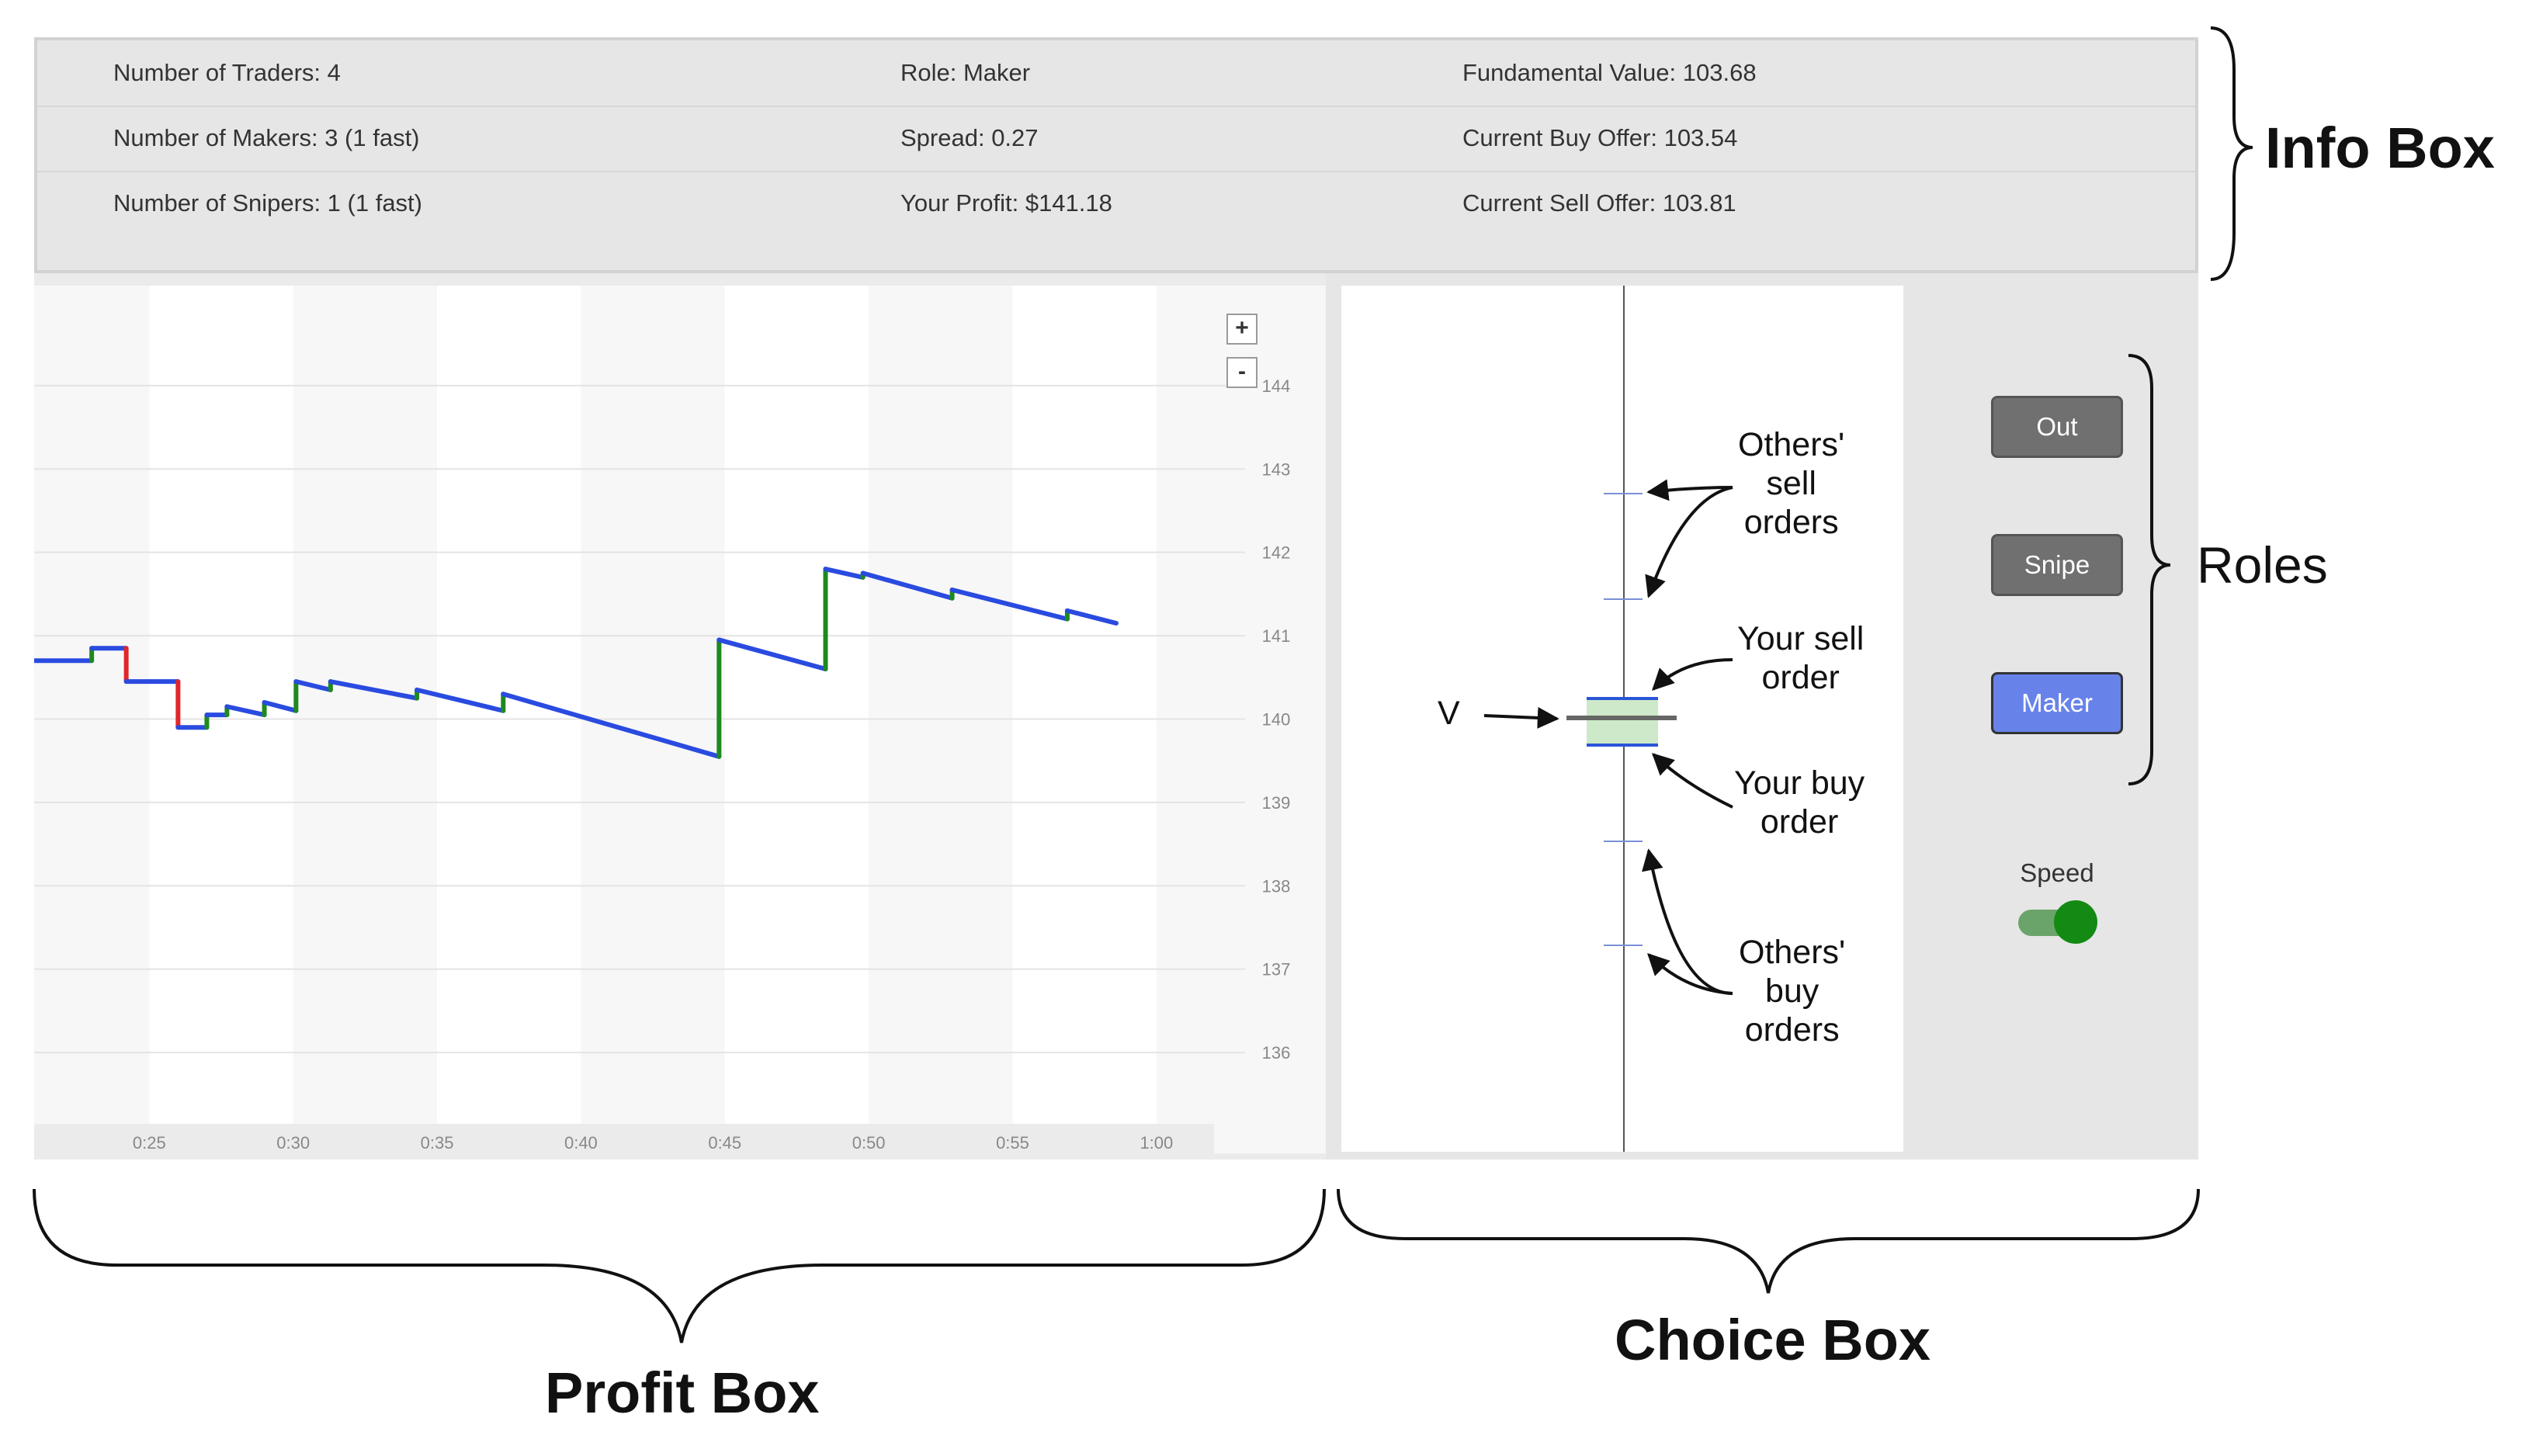 This screenshot has height=1456, width=2522. What do you see at coordinates (1277, 386) in the screenshot?
I see `y-tick-label: 144` at bounding box center [1277, 386].